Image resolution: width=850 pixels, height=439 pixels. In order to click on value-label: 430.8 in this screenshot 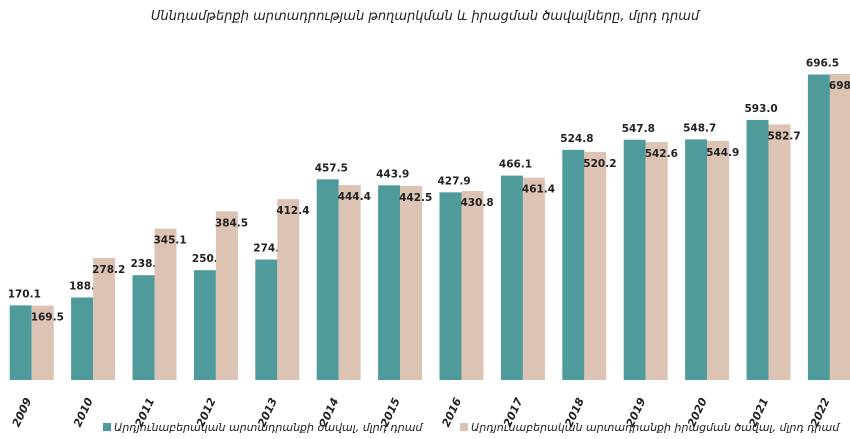, I will do `click(477, 203)`.